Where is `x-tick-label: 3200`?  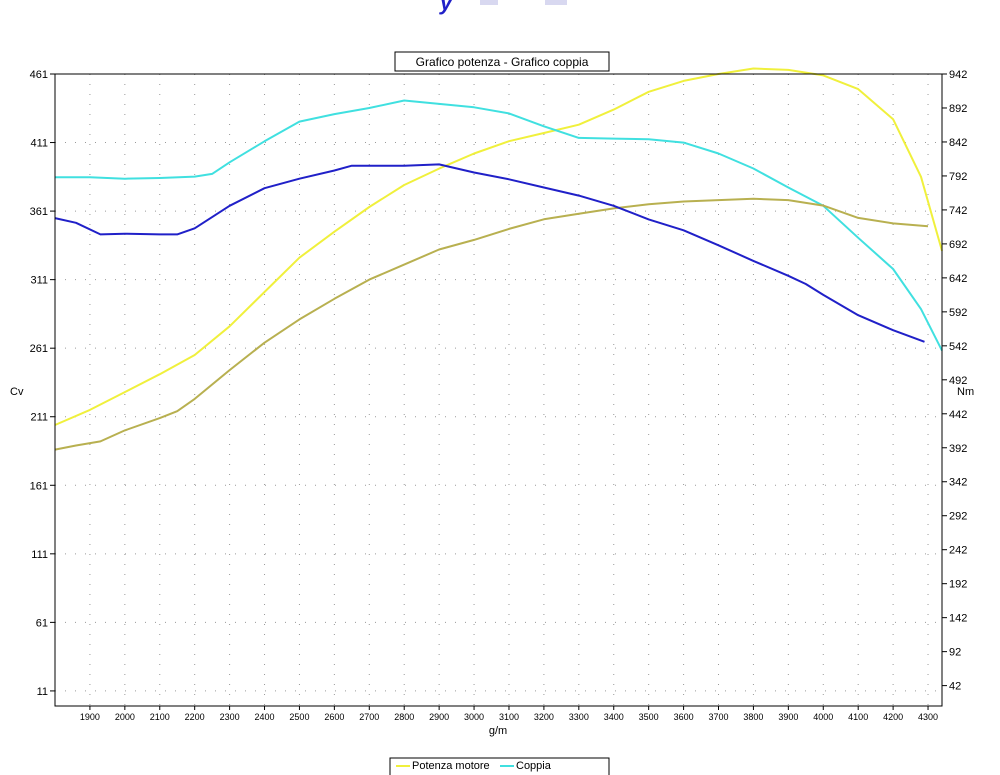
x-tick-label: 3200 is located at coordinates (544, 717).